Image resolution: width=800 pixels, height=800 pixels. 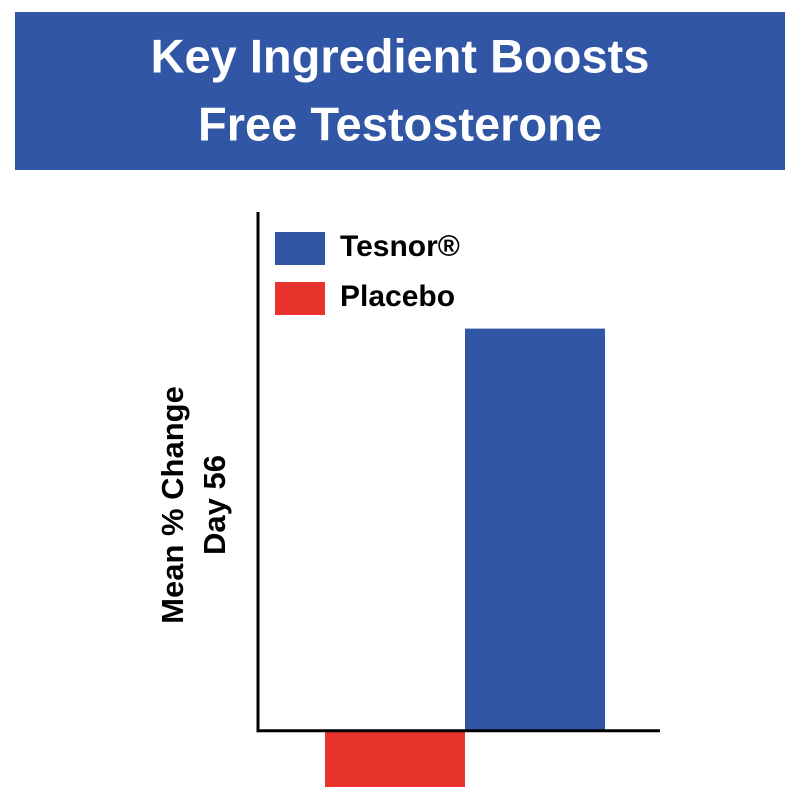 I want to click on y-axis-label: Mean % Change, so click(x=172, y=505).